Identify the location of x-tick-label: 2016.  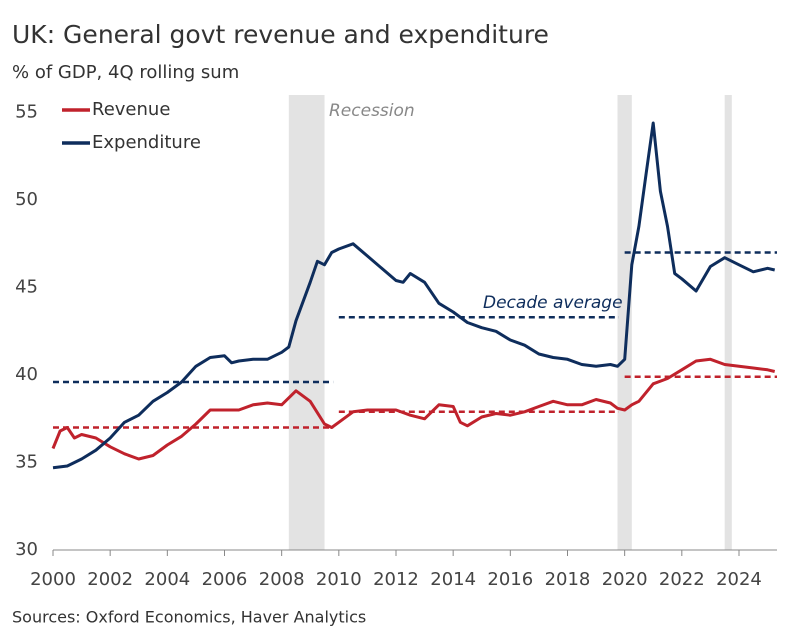
(510, 579).